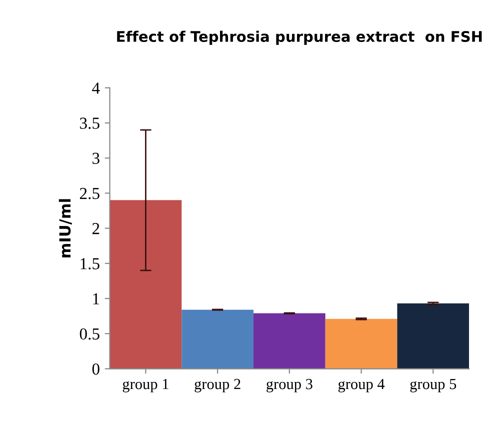  What do you see at coordinates (361, 385) in the screenshot?
I see `x-tick-label: group 4` at bounding box center [361, 385].